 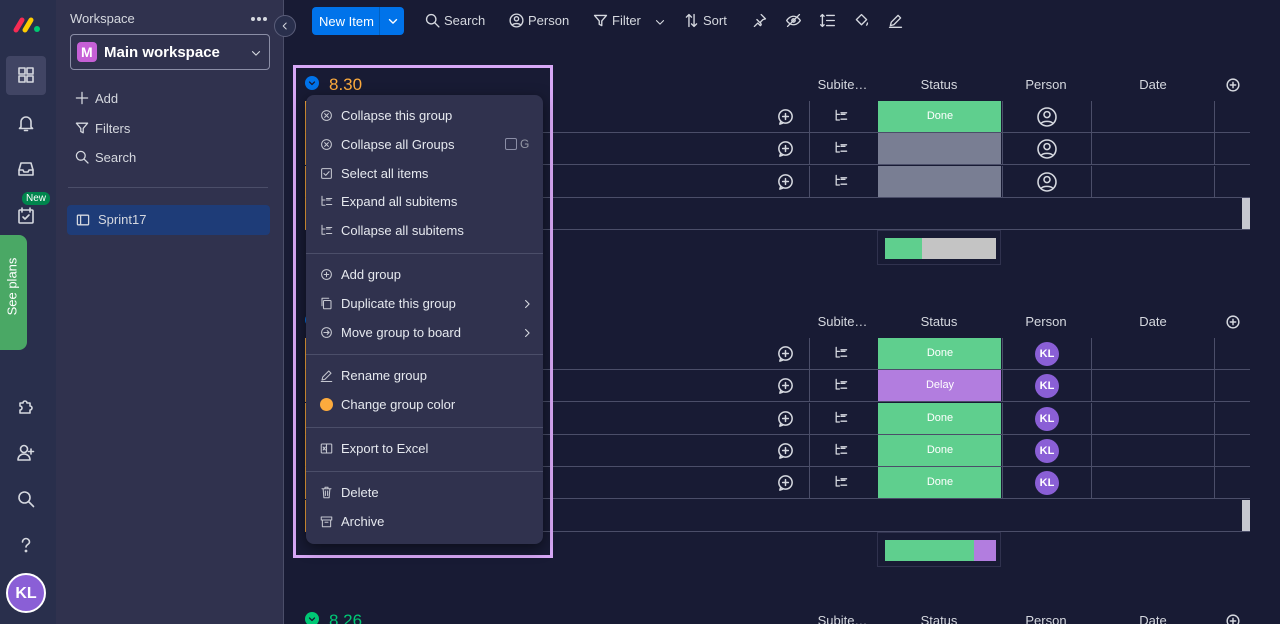 What do you see at coordinates (424, 116) in the screenshot?
I see `menu-item: Collapse this group` at bounding box center [424, 116].